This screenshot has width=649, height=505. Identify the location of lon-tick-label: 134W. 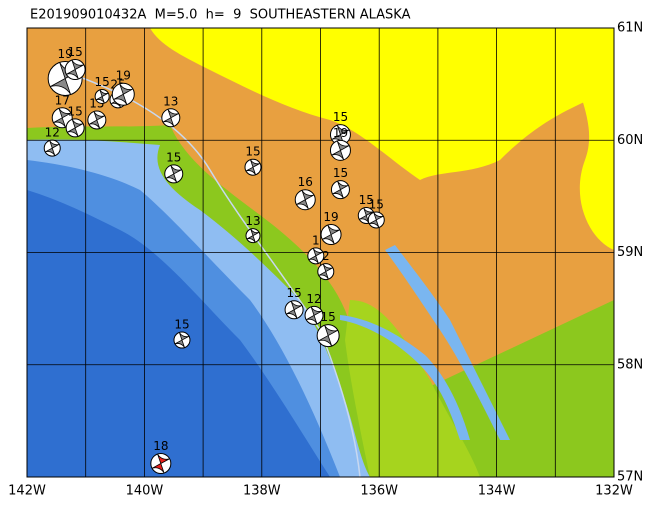
(497, 491).